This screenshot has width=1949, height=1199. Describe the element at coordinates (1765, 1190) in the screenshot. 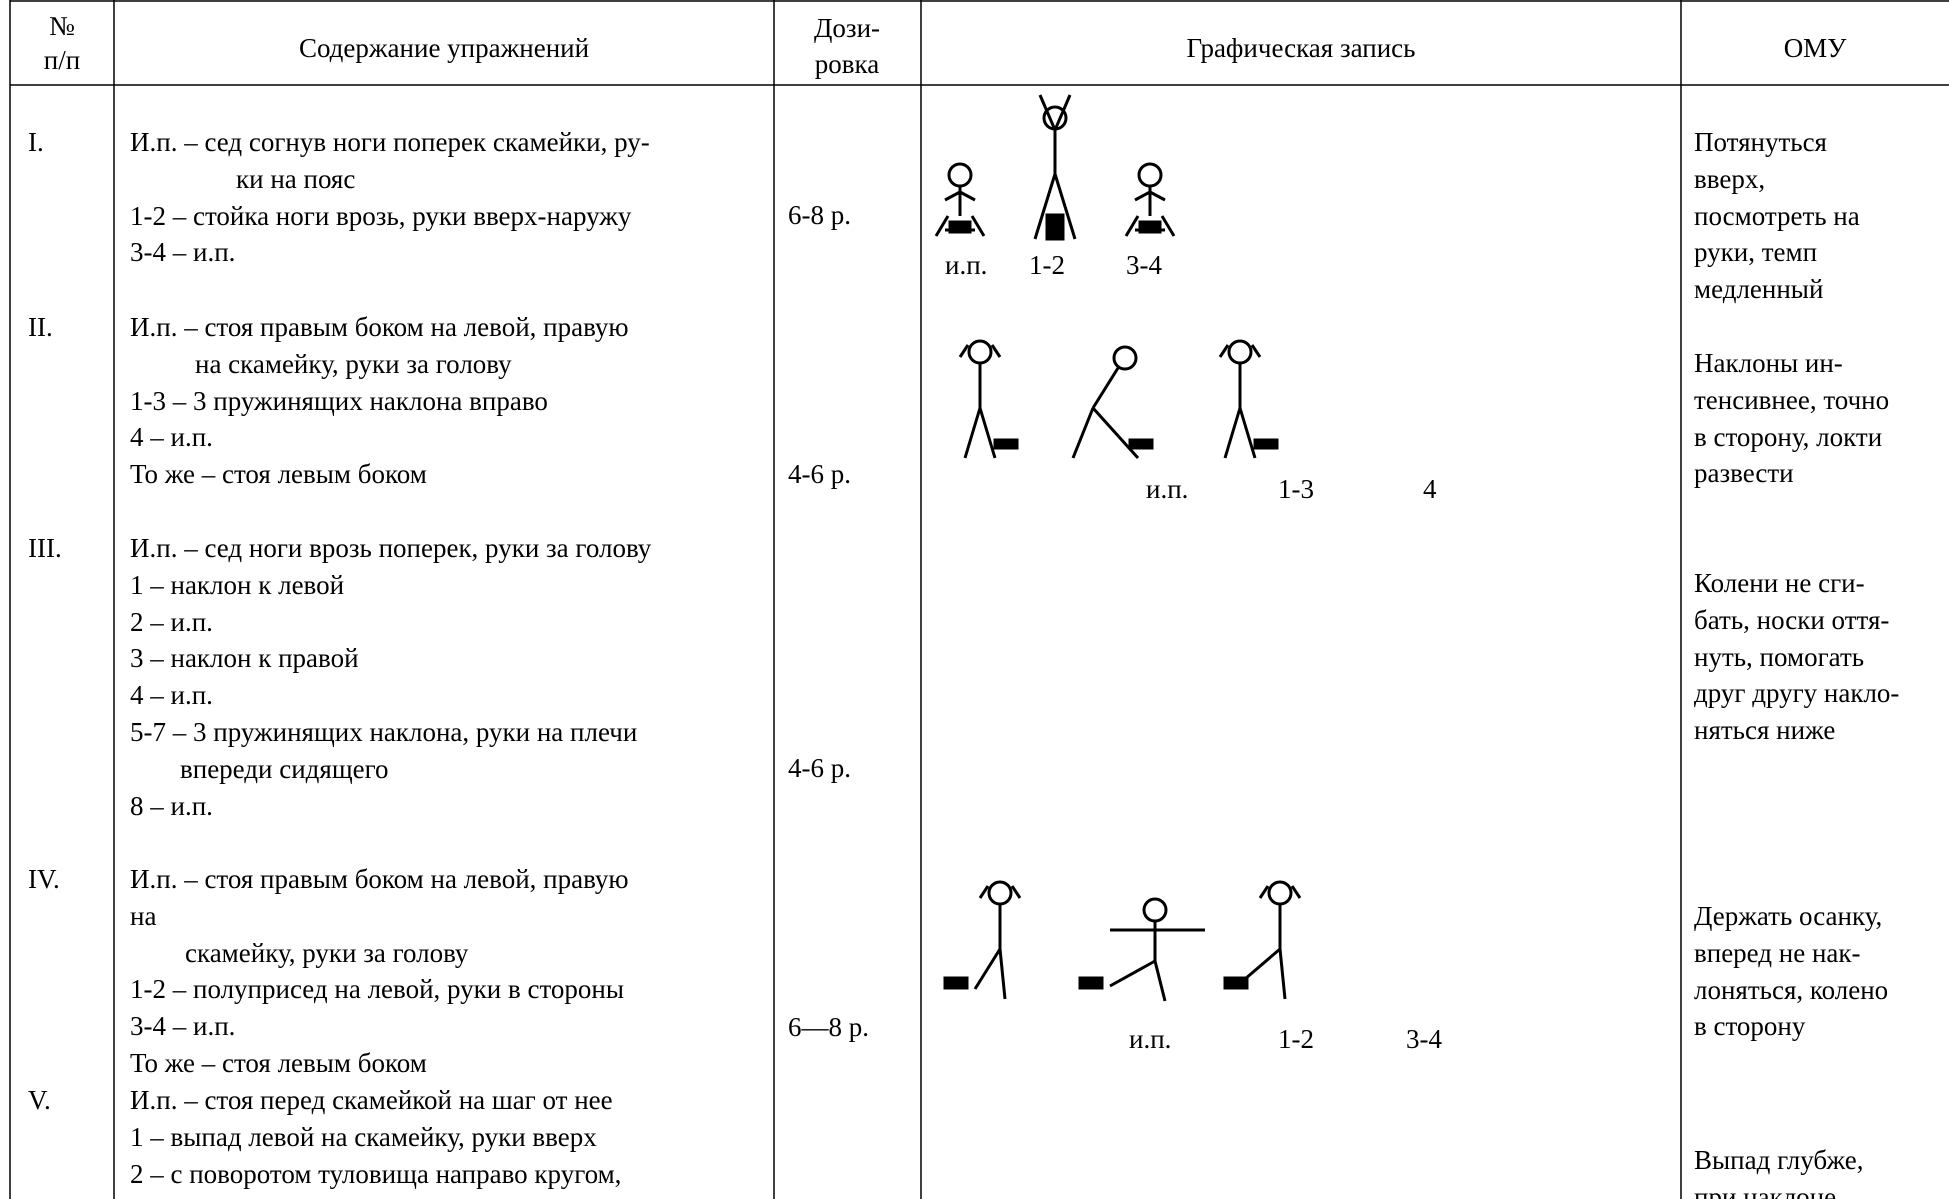

I see `omu-line: при наклоне` at that location.